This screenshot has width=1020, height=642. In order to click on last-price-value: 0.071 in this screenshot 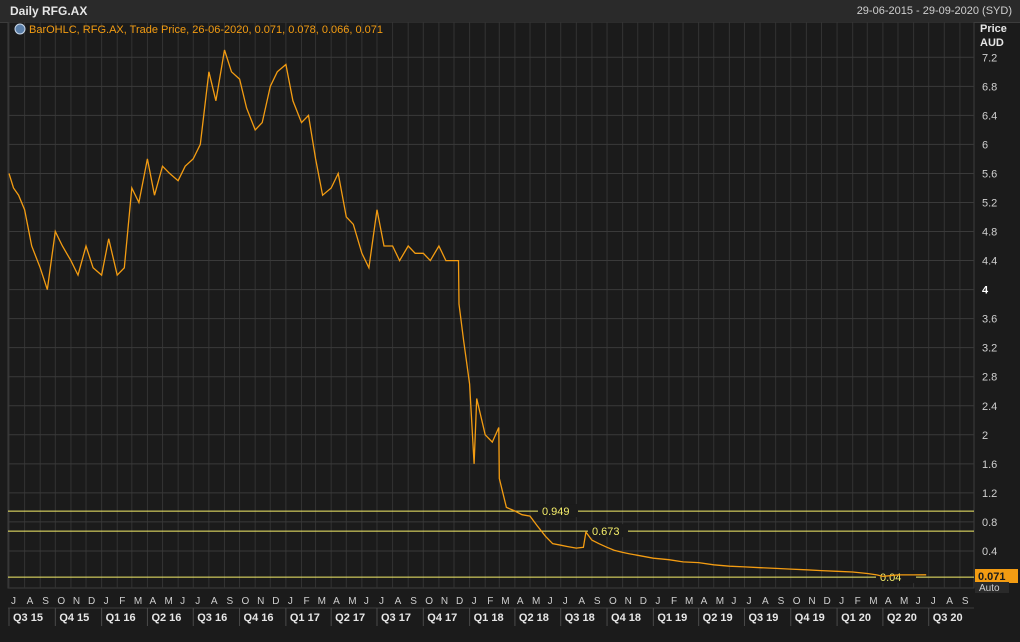, I will do `click(992, 577)`.